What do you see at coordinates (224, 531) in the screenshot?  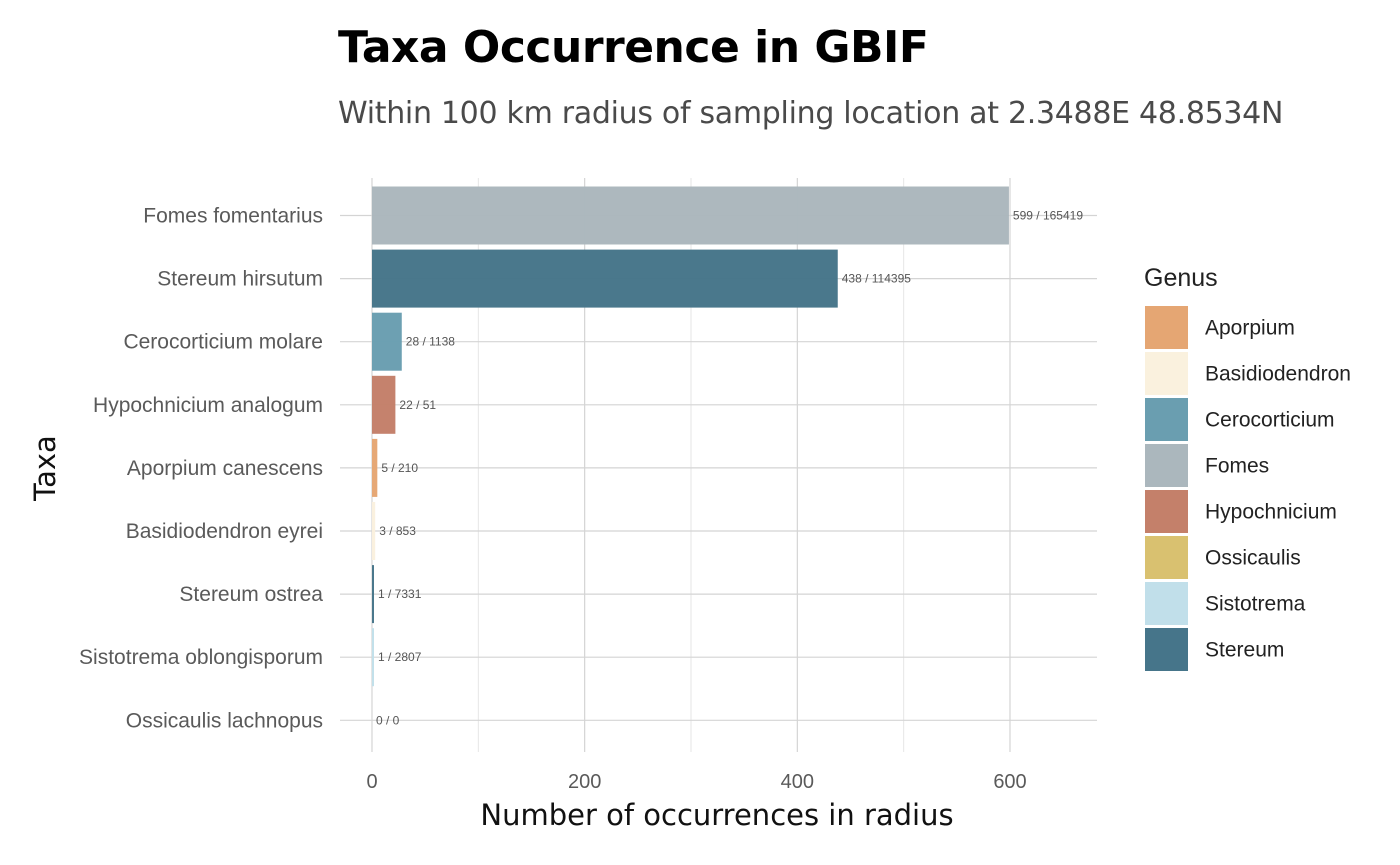 I see `y-tick-label: Basidiodendron eyrei` at bounding box center [224, 531].